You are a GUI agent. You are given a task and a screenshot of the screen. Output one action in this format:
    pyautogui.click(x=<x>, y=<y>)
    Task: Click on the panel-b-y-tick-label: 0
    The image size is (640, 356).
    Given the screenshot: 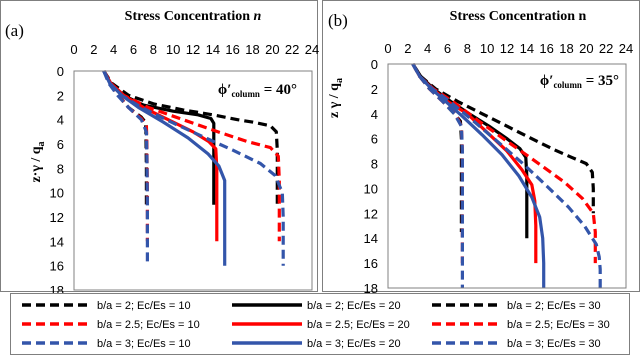 What is the action you would take?
    pyautogui.click(x=374, y=64)
    